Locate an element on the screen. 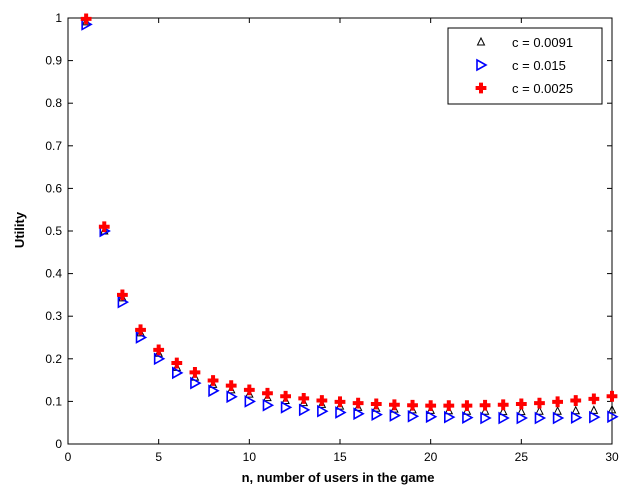 This screenshot has width=621, height=489. legend-label: c = 0.0025 is located at coordinates (542, 88).